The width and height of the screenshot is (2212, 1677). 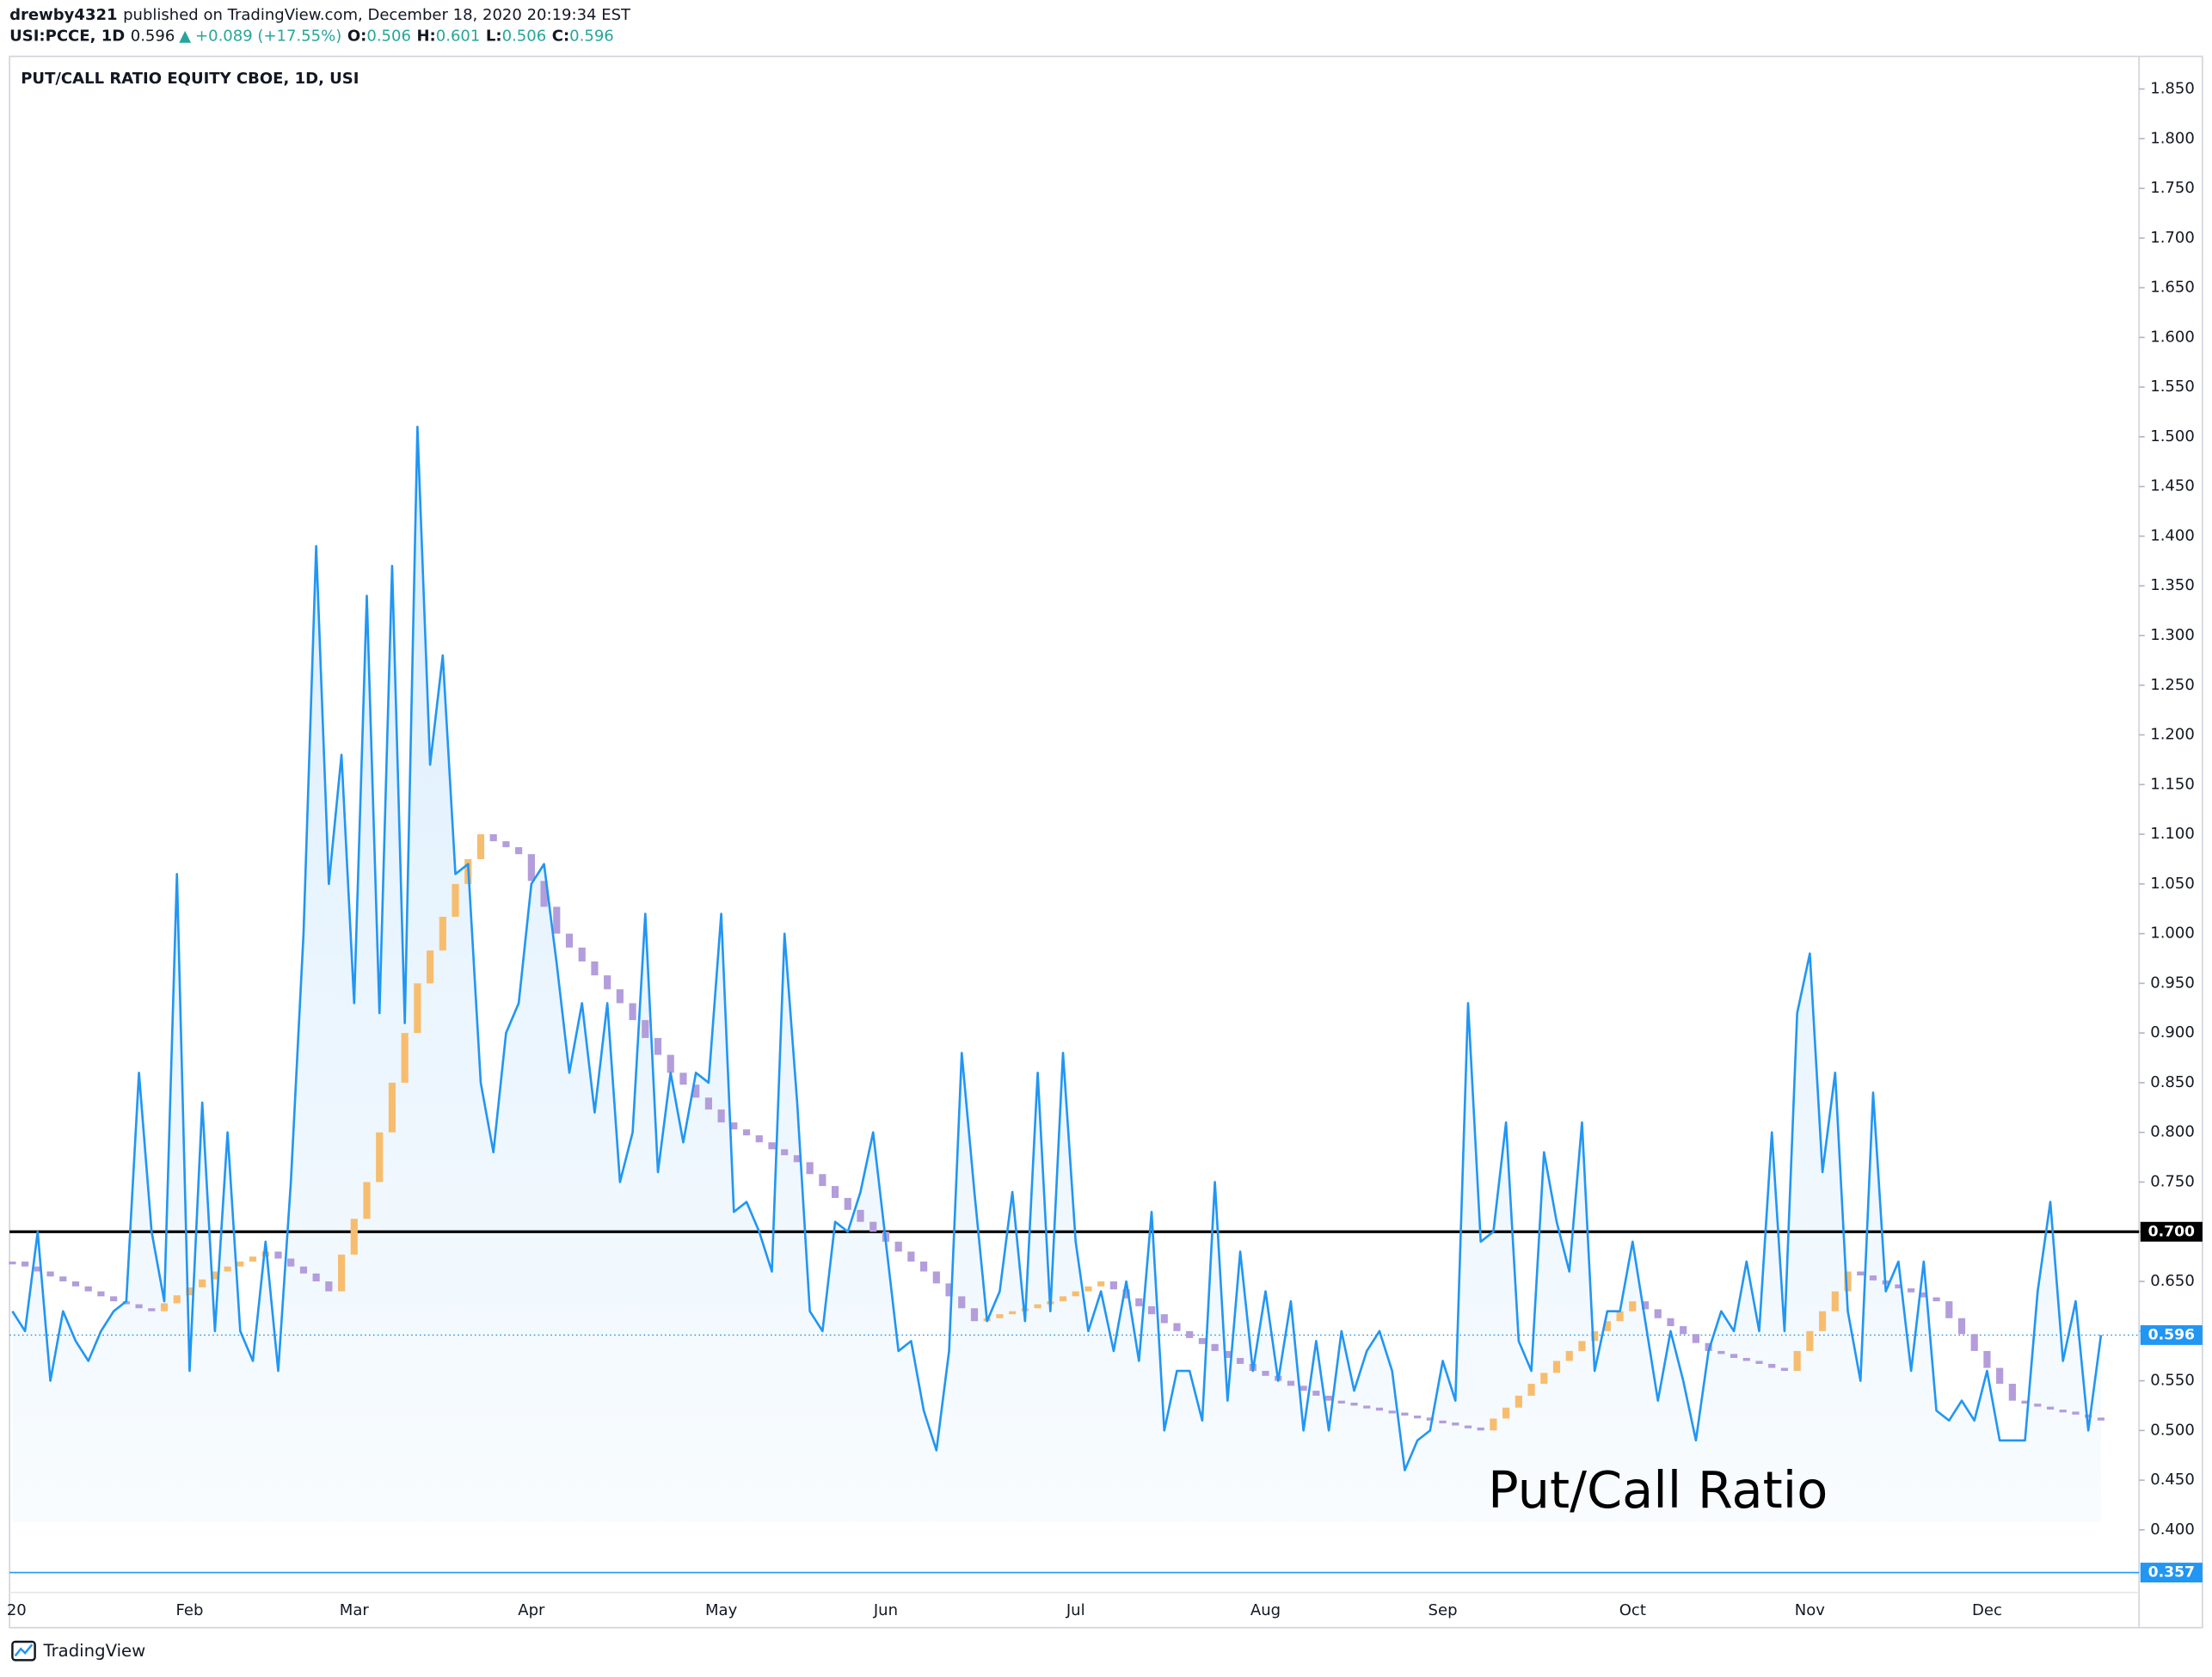 I want to click on author: drewby4321, so click(x=63, y=15).